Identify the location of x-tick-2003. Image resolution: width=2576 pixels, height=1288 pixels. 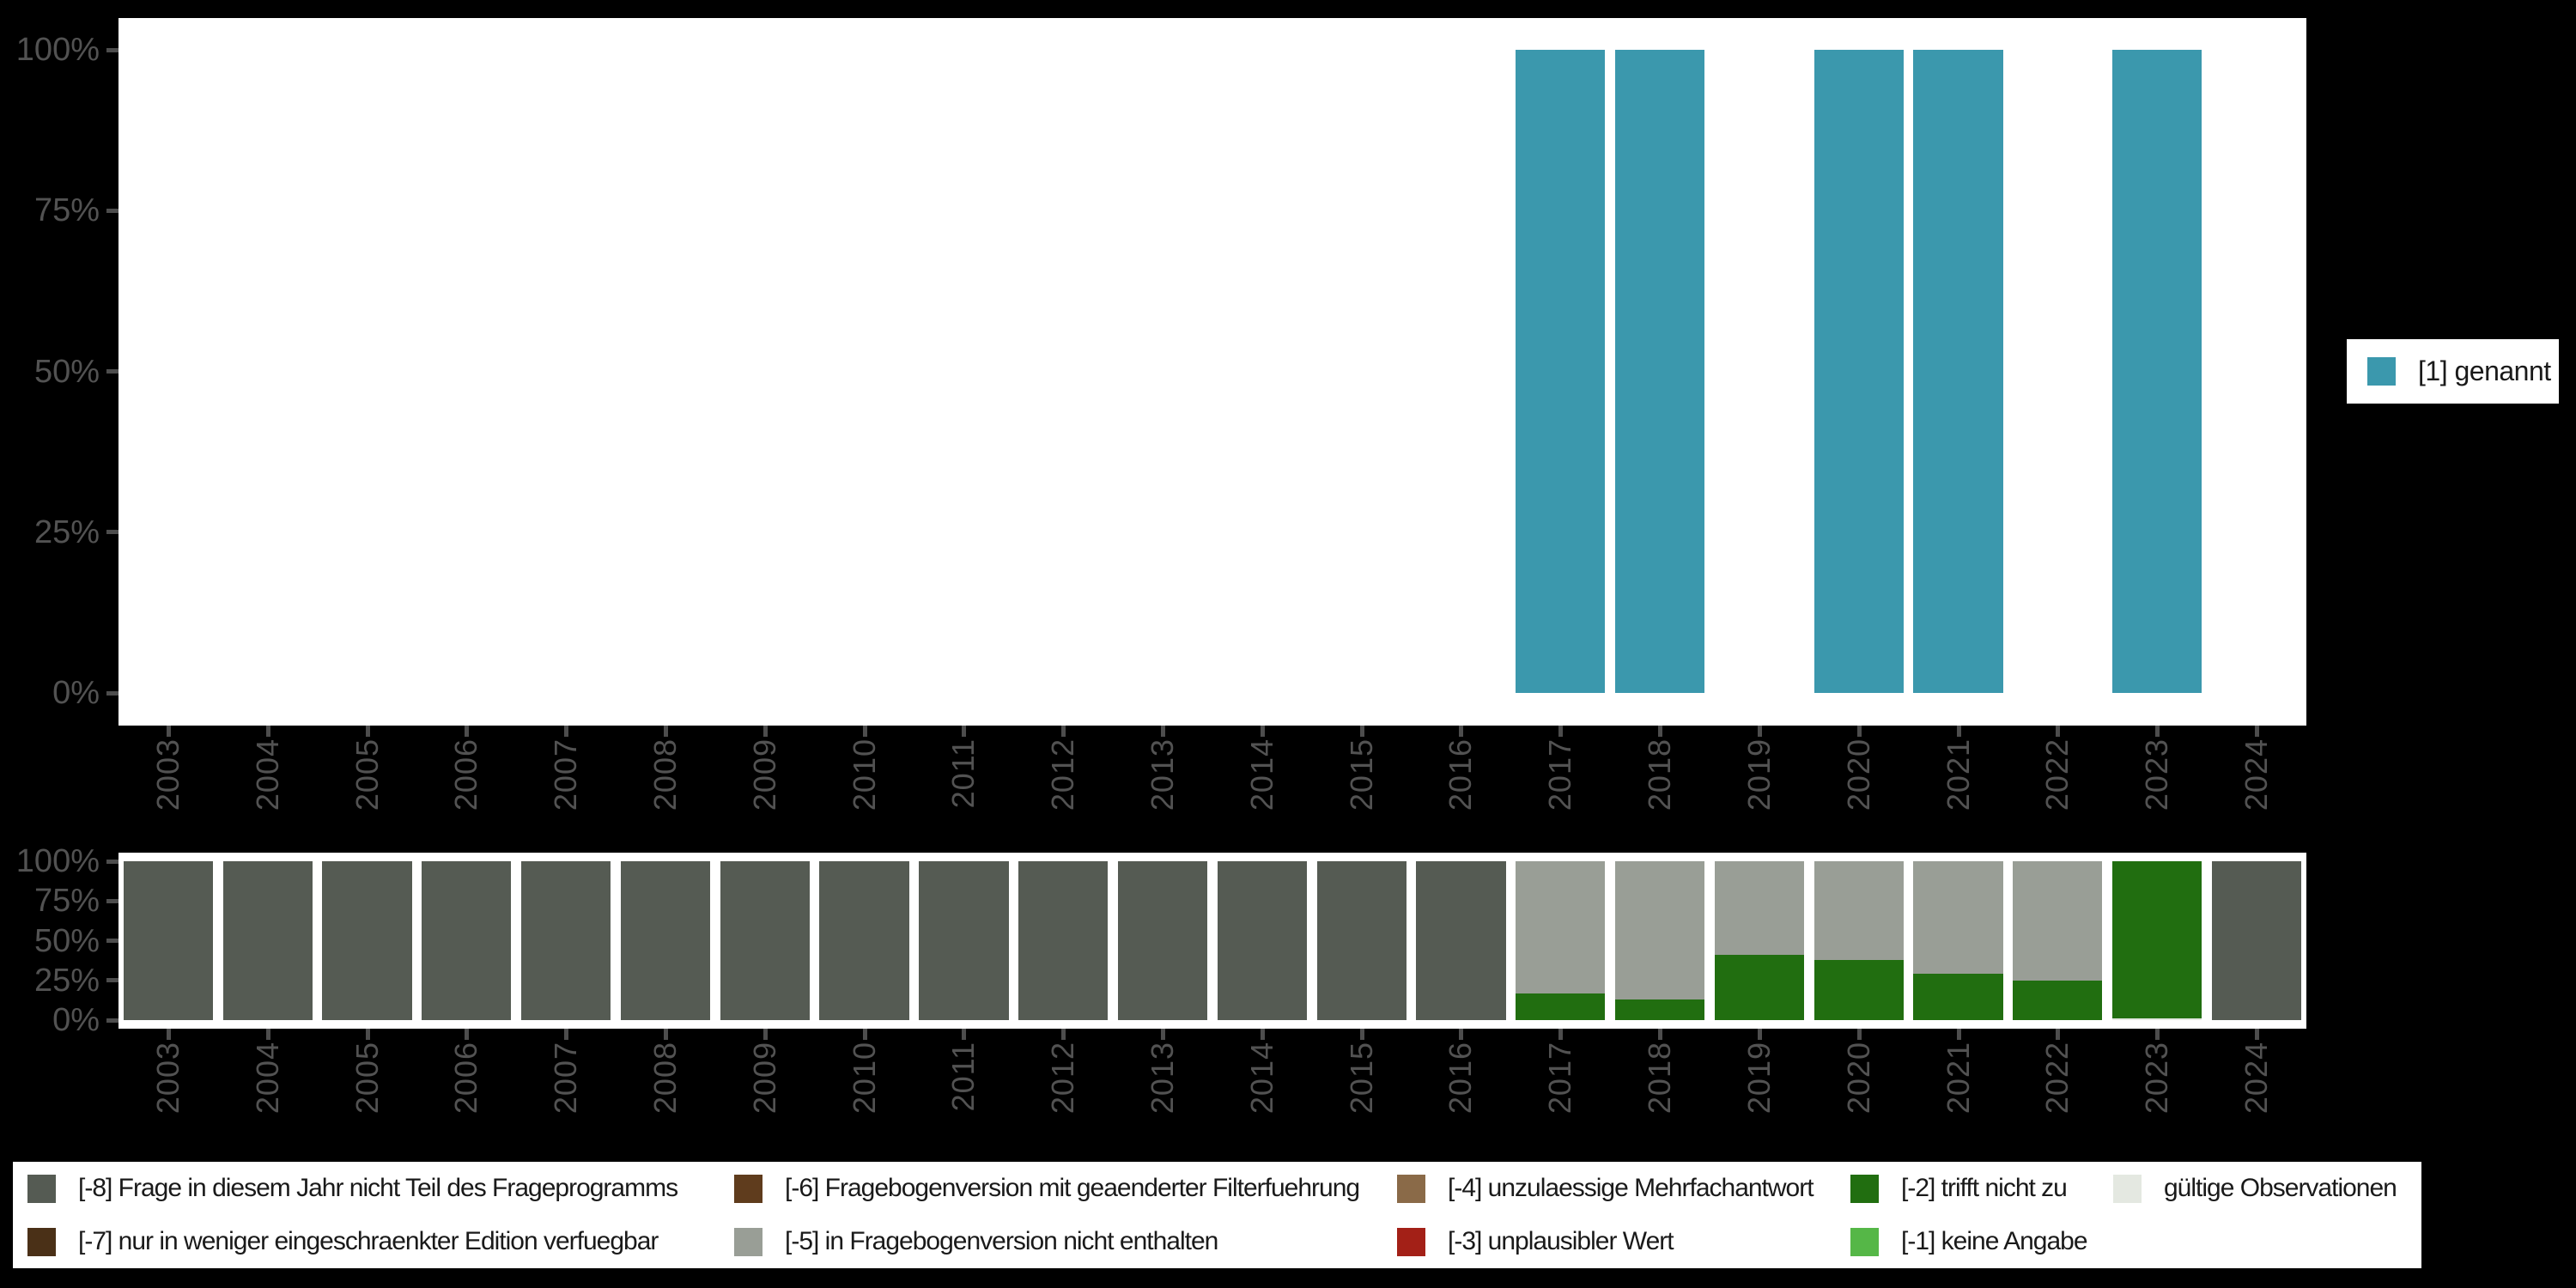
(169, 731).